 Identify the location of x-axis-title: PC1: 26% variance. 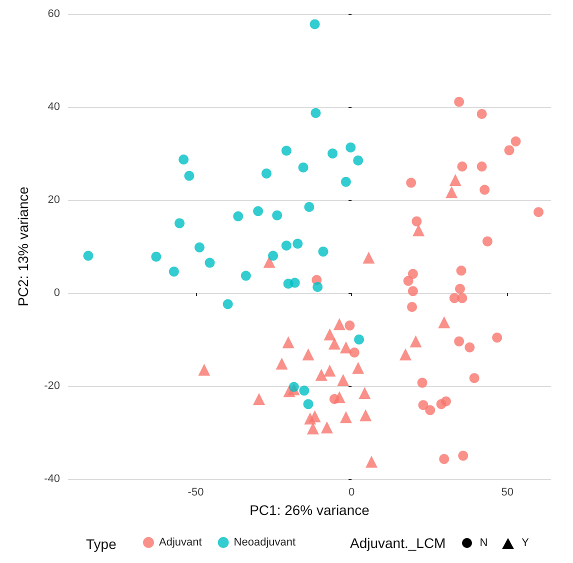
(310, 510).